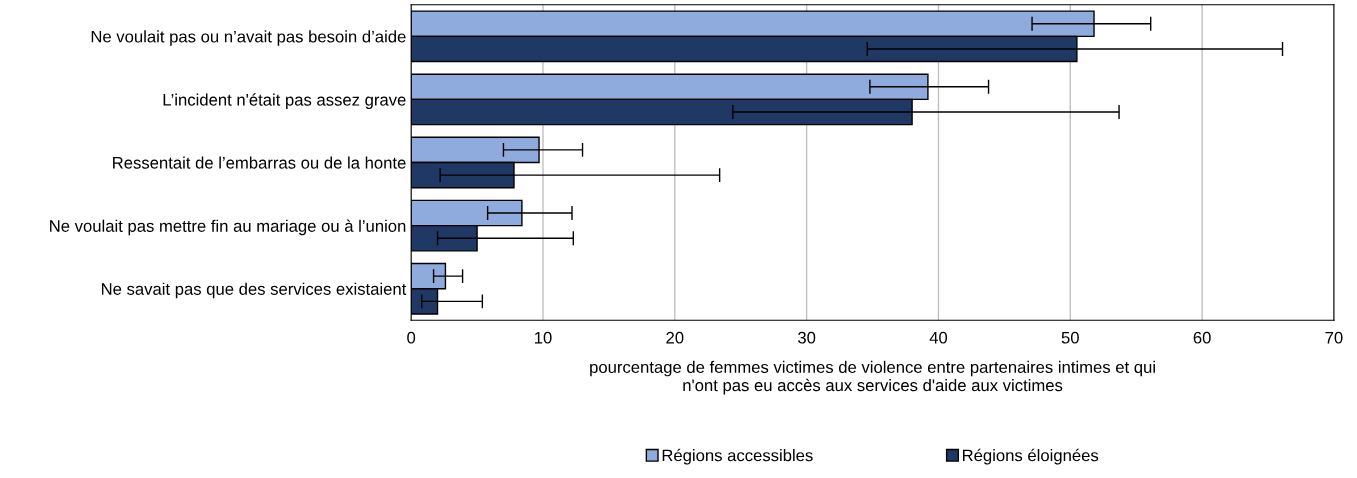  What do you see at coordinates (411, 337) in the screenshot?
I see `x-tick-label: 0` at bounding box center [411, 337].